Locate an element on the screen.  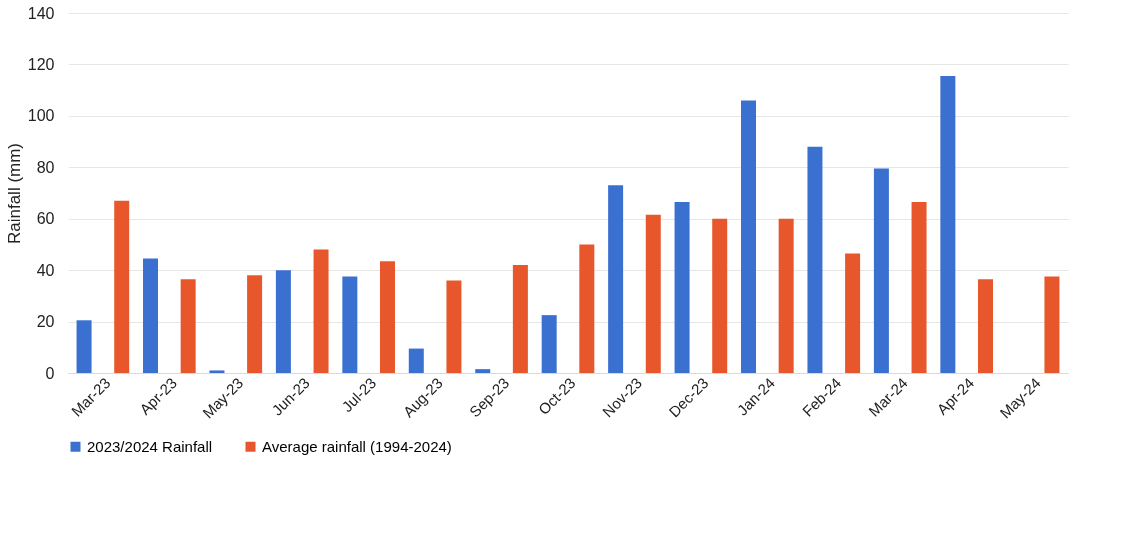
y-tick-label: 80 is located at coordinates (45, 167).